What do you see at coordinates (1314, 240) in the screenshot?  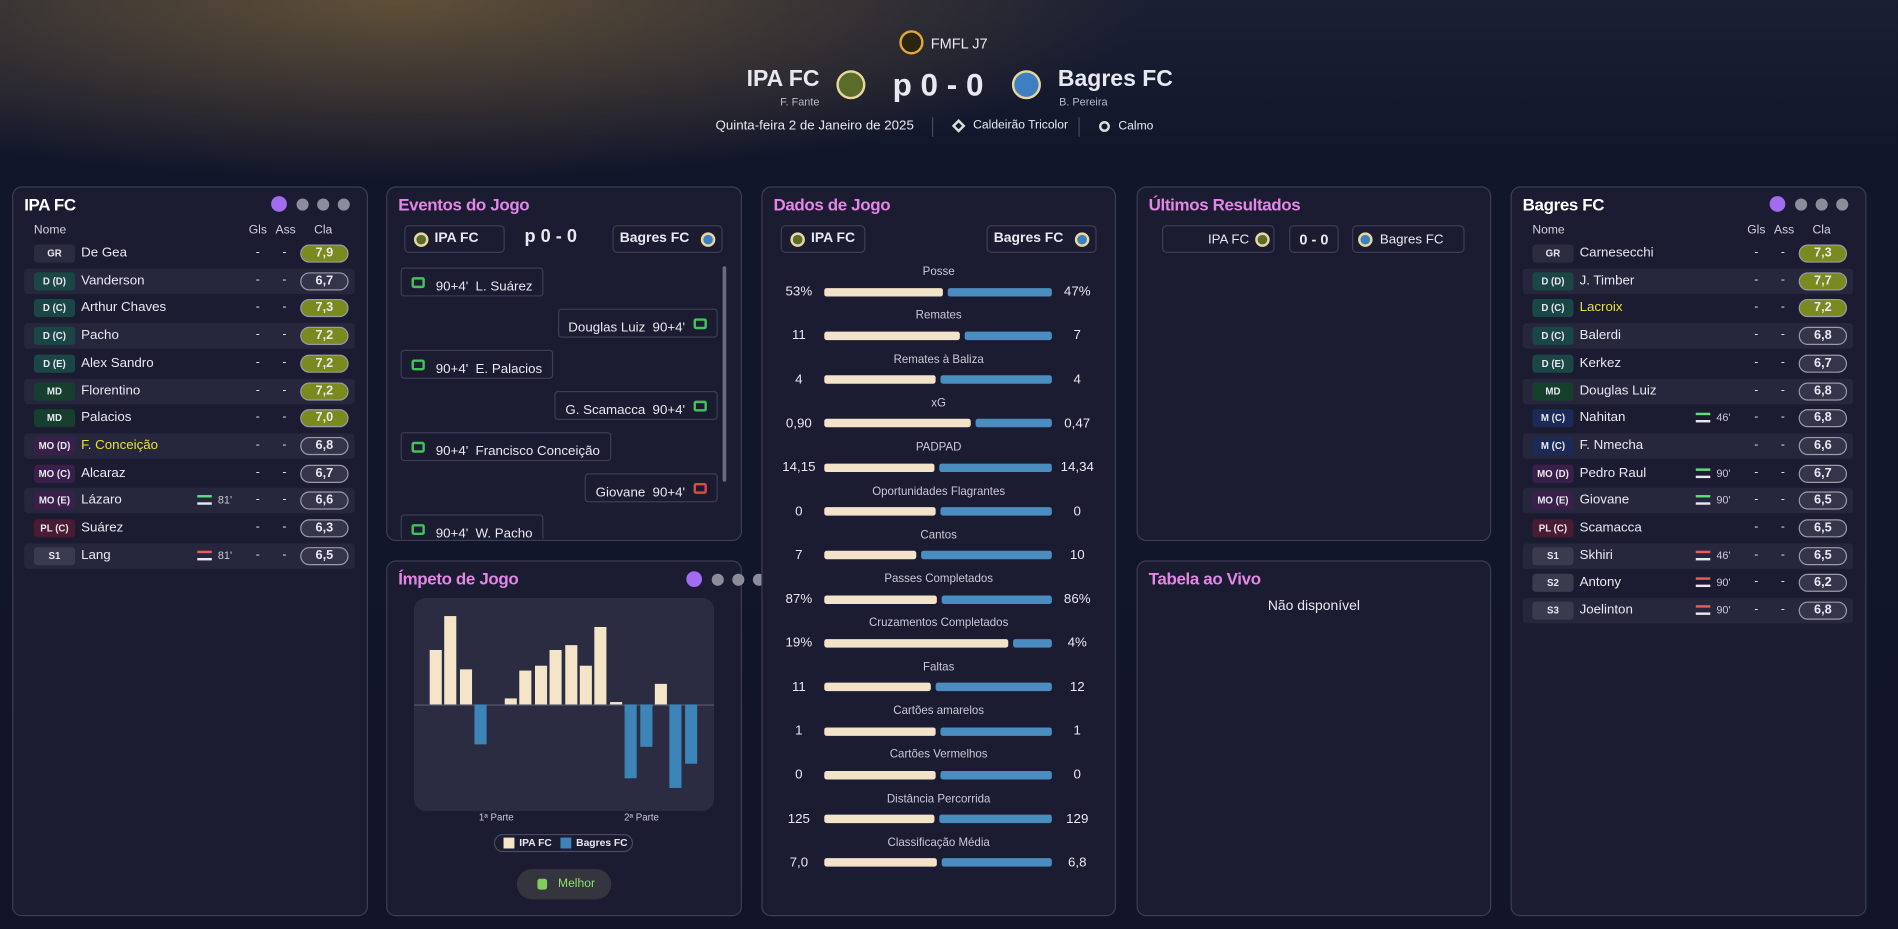 I see `result-score: 0 - 0` at bounding box center [1314, 240].